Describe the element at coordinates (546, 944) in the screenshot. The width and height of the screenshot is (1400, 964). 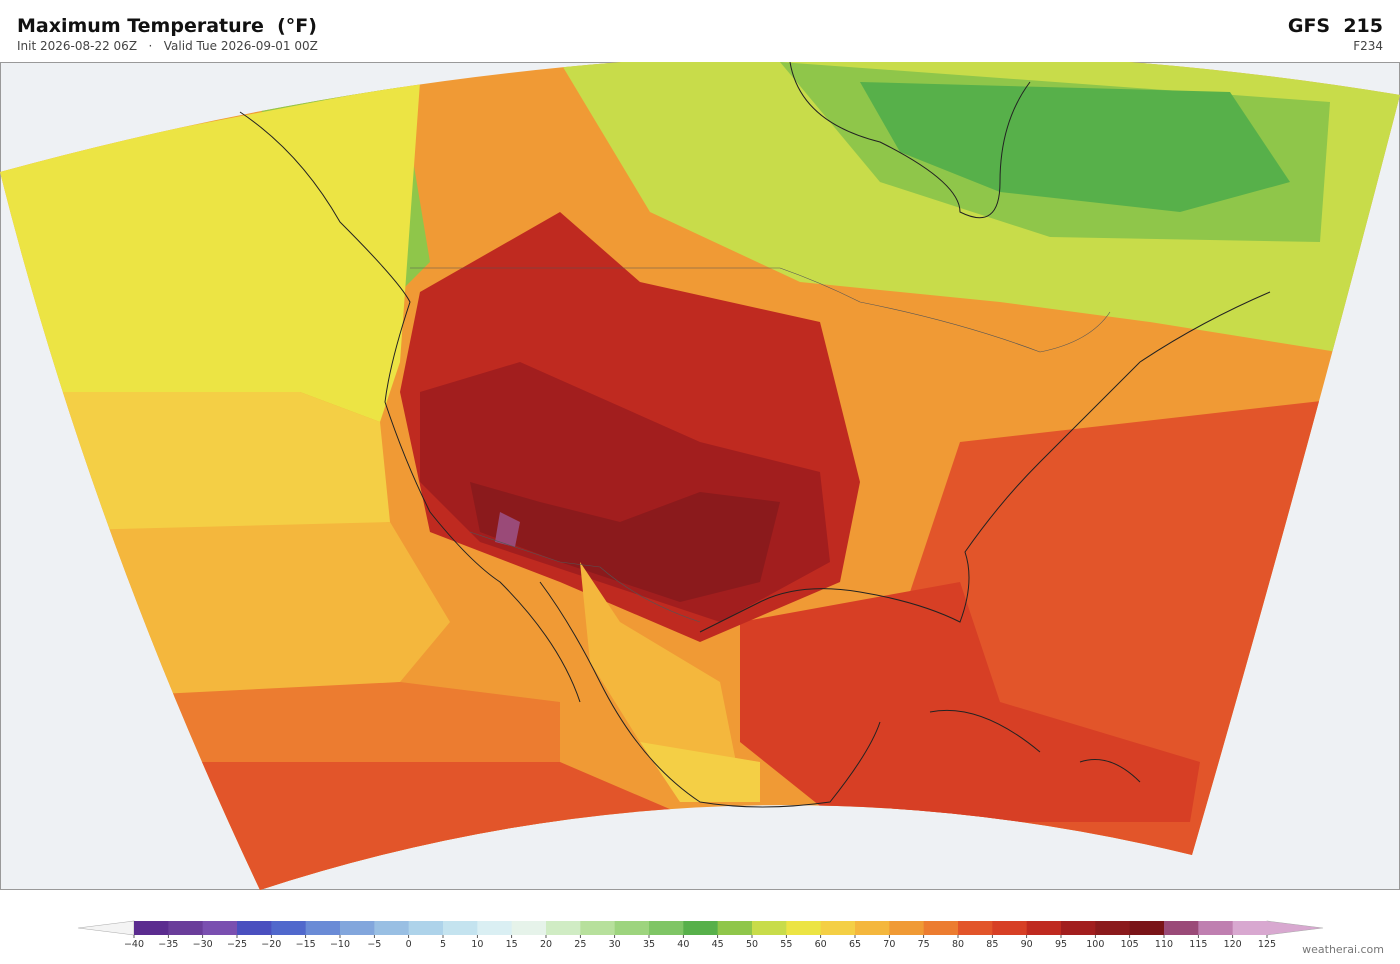
I see `tick-label: 20` at that location.